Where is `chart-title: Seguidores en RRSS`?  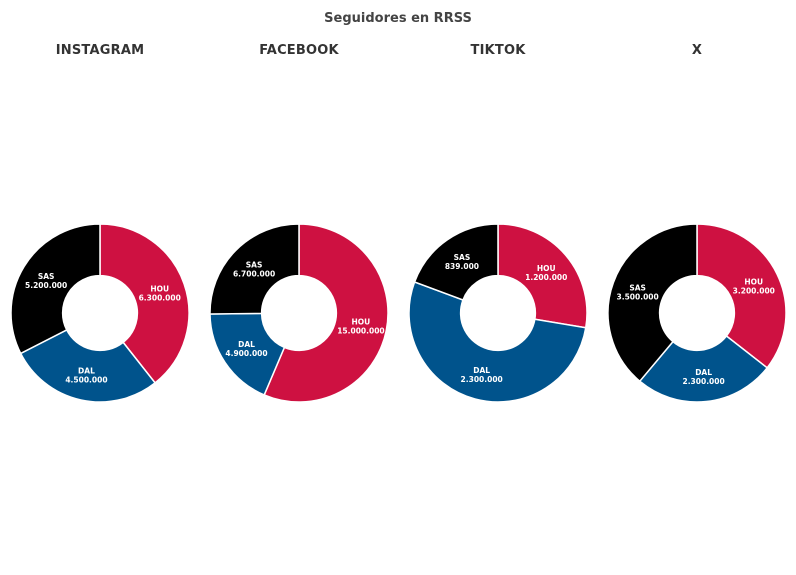 chart-title: Seguidores en RRSS is located at coordinates (398, 18).